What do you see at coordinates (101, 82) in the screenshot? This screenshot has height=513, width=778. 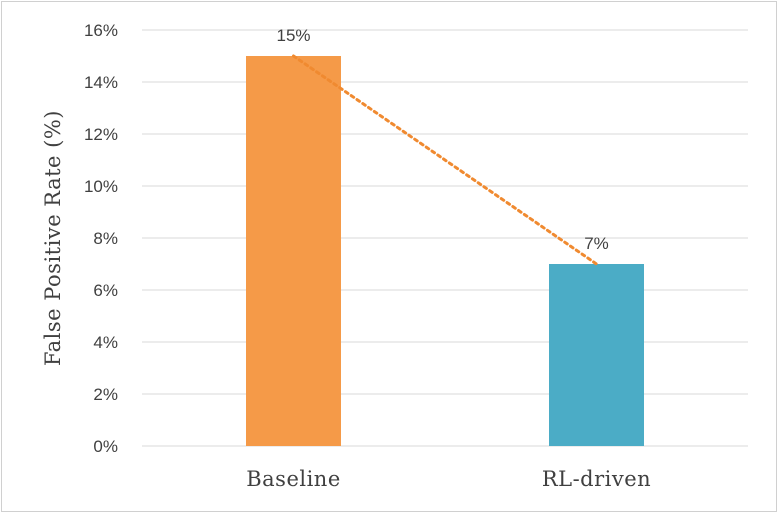 I see `y-tick-label-14: 14%` at bounding box center [101, 82].